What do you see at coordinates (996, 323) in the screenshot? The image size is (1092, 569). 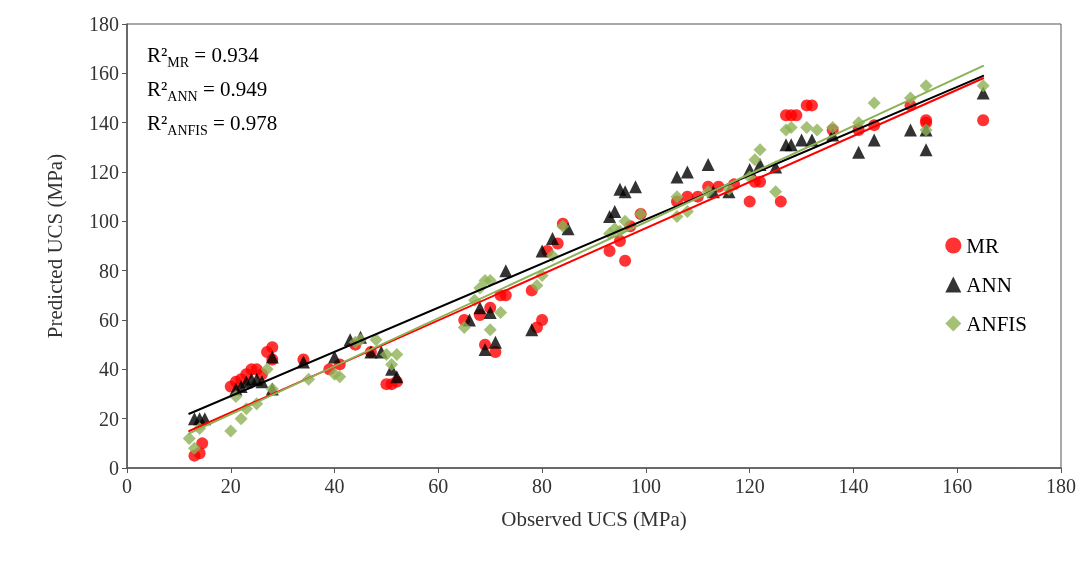 I see `legend-label: ANFIS` at bounding box center [996, 323].